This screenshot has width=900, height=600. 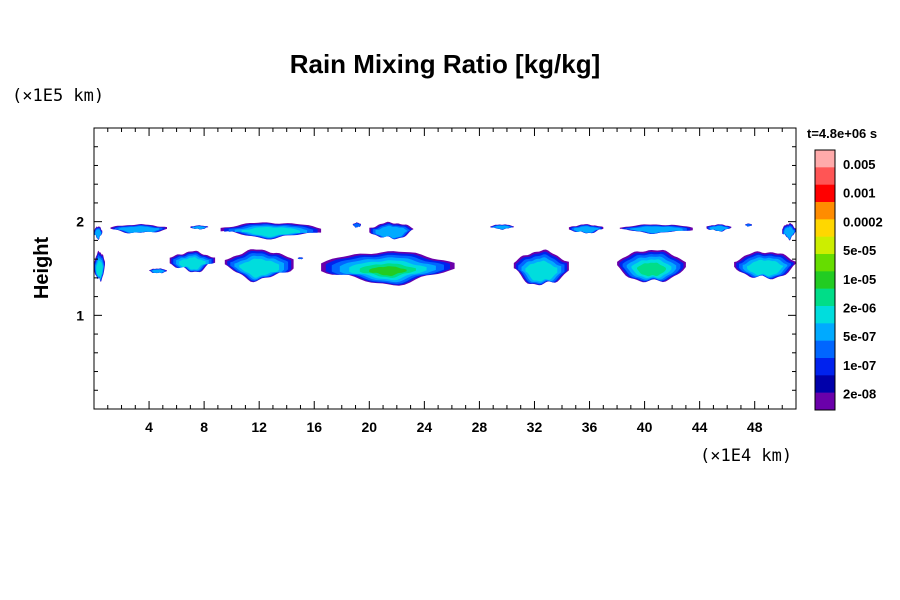 What do you see at coordinates (859, 336) in the screenshot?
I see `colorbar-label: 5e-07` at bounding box center [859, 336].